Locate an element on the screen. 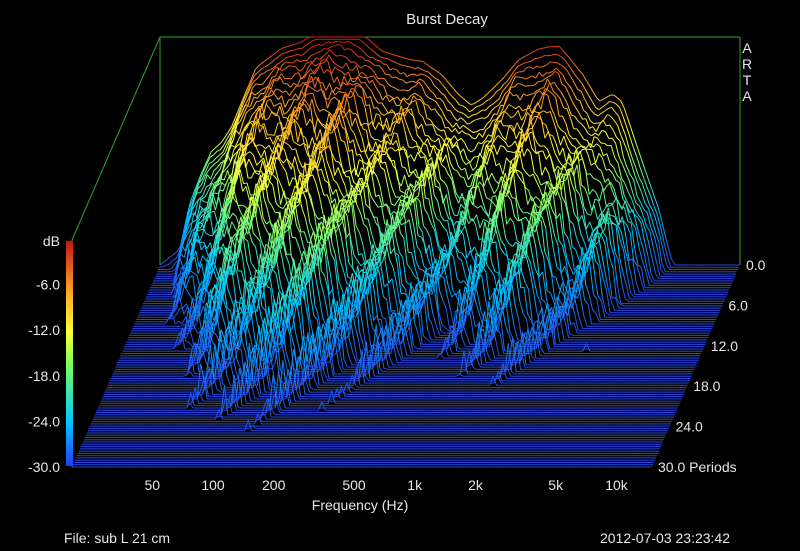 The height and width of the screenshot is (551, 800). db-tick-labels: -6.0 -12.0 -18.0 -24.0 -30.0 is located at coordinates (44, 376).